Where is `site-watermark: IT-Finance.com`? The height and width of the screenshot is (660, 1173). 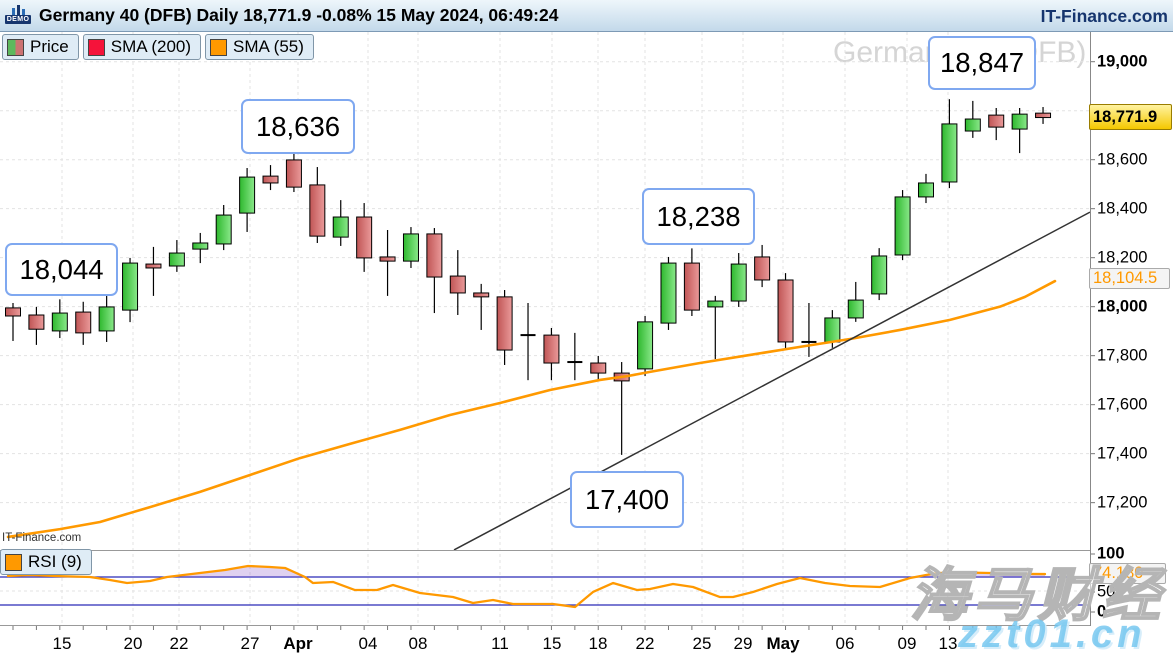
site-watermark: IT-Finance.com is located at coordinates (42, 538).